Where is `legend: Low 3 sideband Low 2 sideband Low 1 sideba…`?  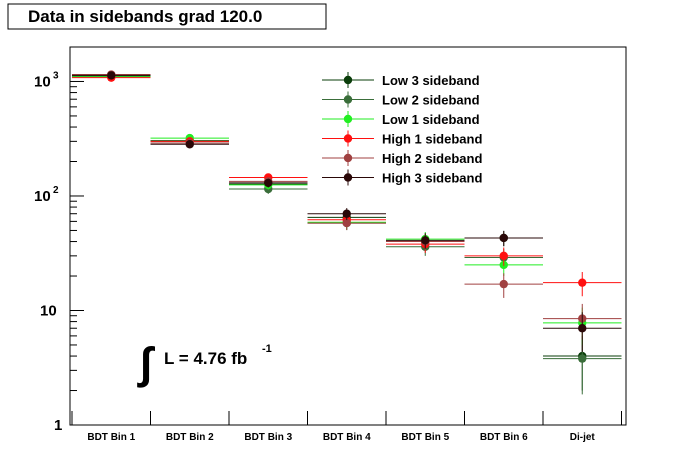
legend: Low 3 sideband Low 2 sideband Low 1 sideba… is located at coordinates (402, 129).